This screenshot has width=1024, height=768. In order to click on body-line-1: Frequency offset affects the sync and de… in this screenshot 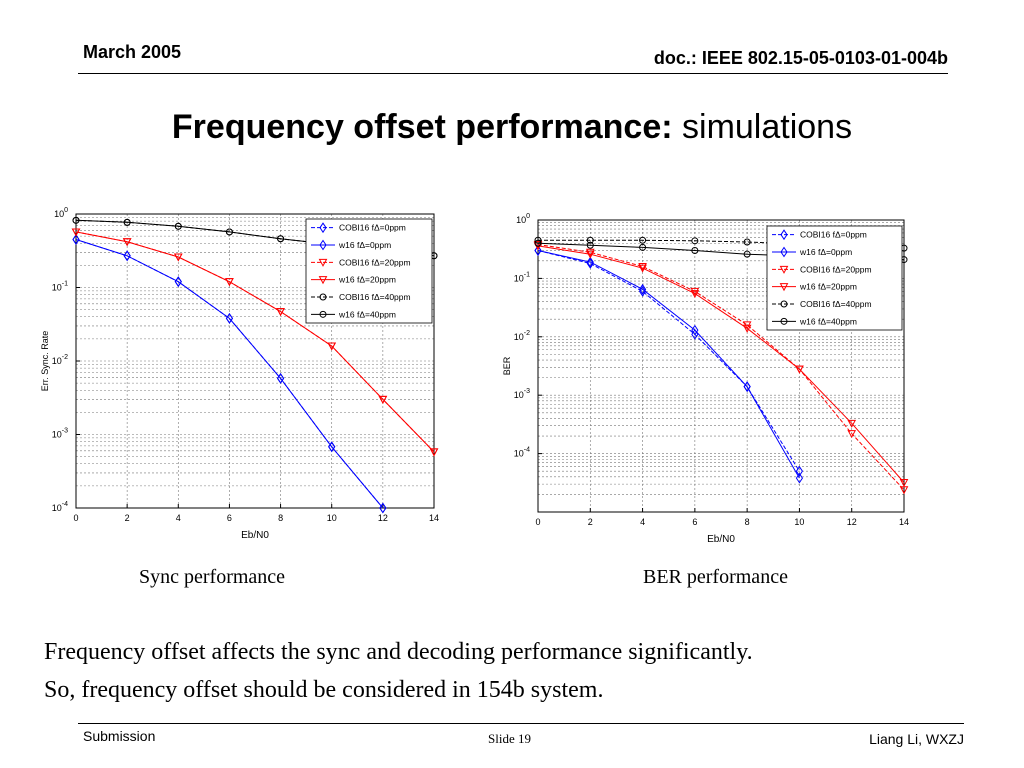, I will do `click(398, 652)`.